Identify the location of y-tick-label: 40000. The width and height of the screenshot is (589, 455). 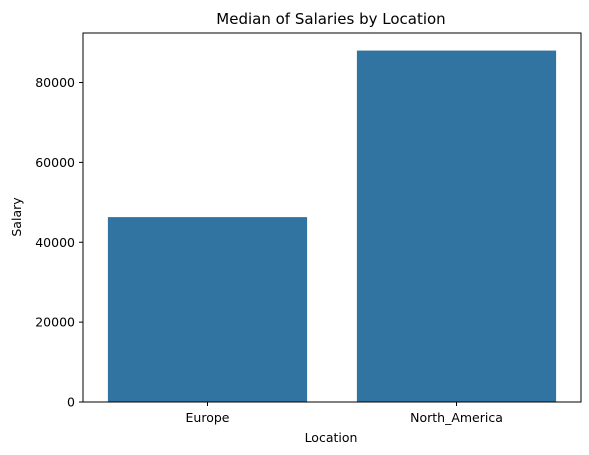
(55, 242).